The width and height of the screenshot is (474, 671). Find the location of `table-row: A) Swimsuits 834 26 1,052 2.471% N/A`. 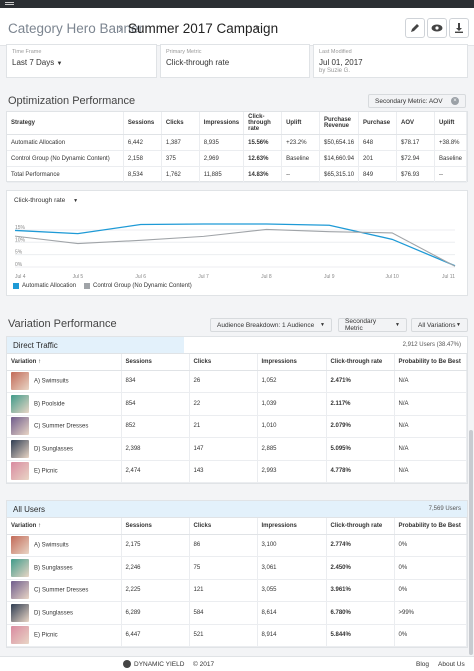

table-row: A) Swimsuits 834 26 1,052 2.471% N/A is located at coordinates (237, 381).